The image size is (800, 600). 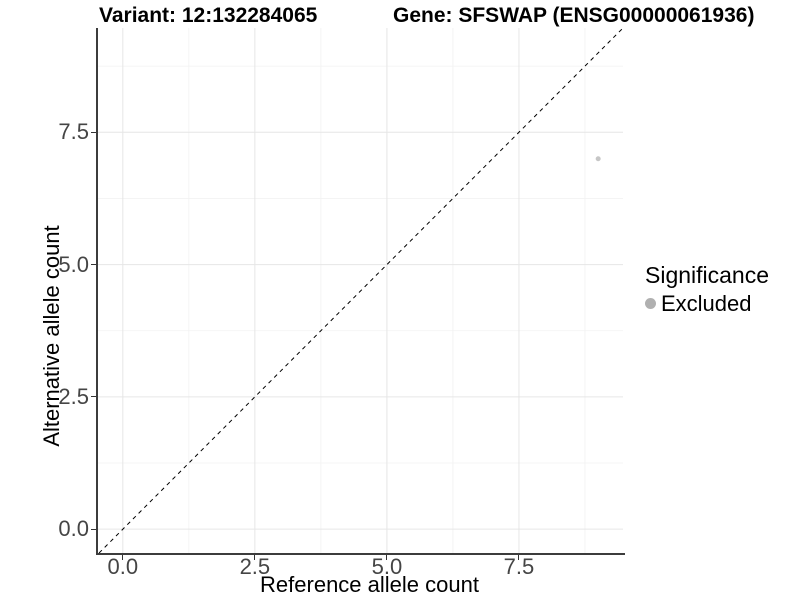 What do you see at coordinates (255, 566) in the screenshot?
I see `x-tick-label: 2.5` at bounding box center [255, 566].